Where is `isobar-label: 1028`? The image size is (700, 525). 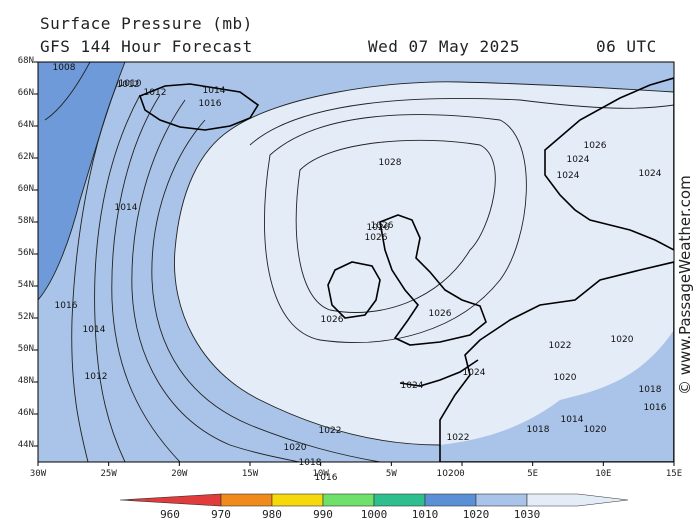
isobar-label: 1028 is located at coordinates (390, 163).